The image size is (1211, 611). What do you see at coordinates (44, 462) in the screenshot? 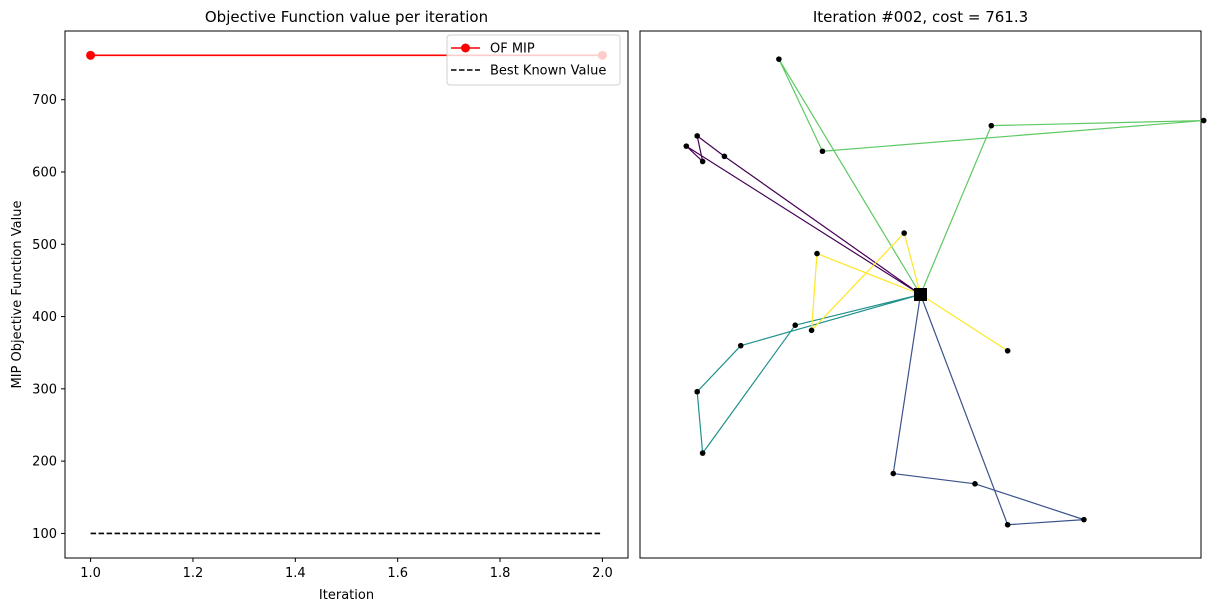
I see `y-tick-label: 200` at bounding box center [44, 462].